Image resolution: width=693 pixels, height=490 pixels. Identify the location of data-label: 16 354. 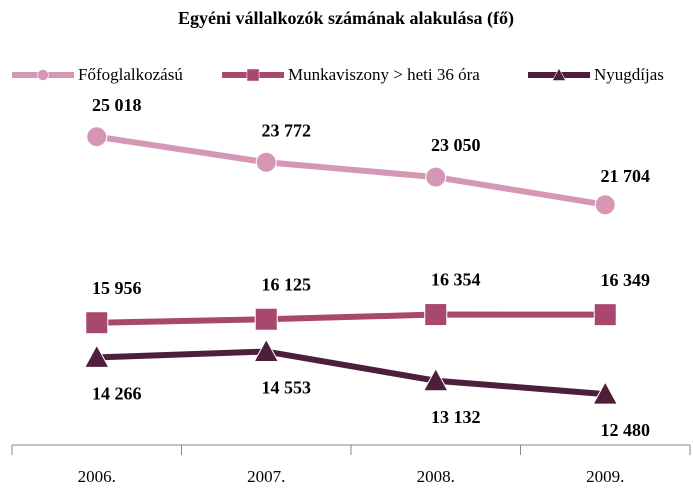
(456, 280).